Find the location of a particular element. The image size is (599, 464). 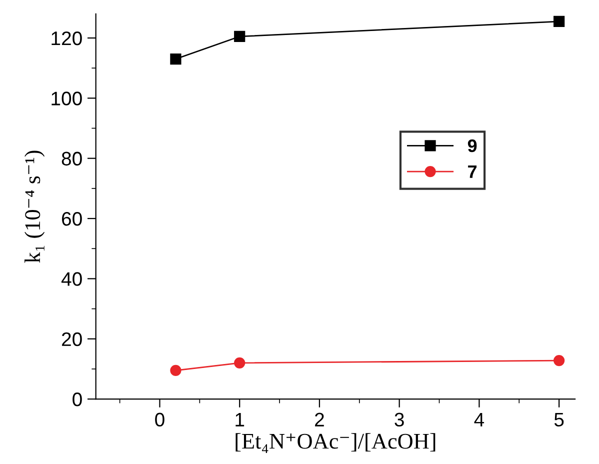

legend-label: 7 is located at coordinates (472, 171).